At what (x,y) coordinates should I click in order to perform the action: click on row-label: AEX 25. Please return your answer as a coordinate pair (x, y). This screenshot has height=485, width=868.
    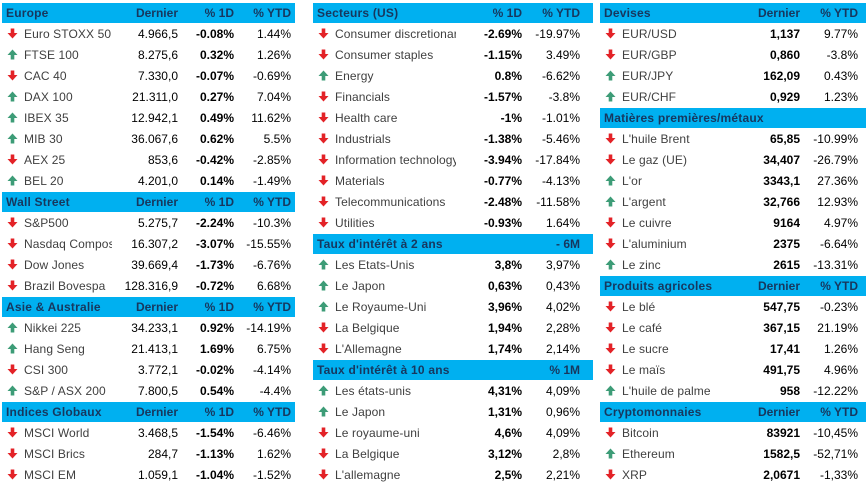
    Looking at the image, I should click on (45, 159).